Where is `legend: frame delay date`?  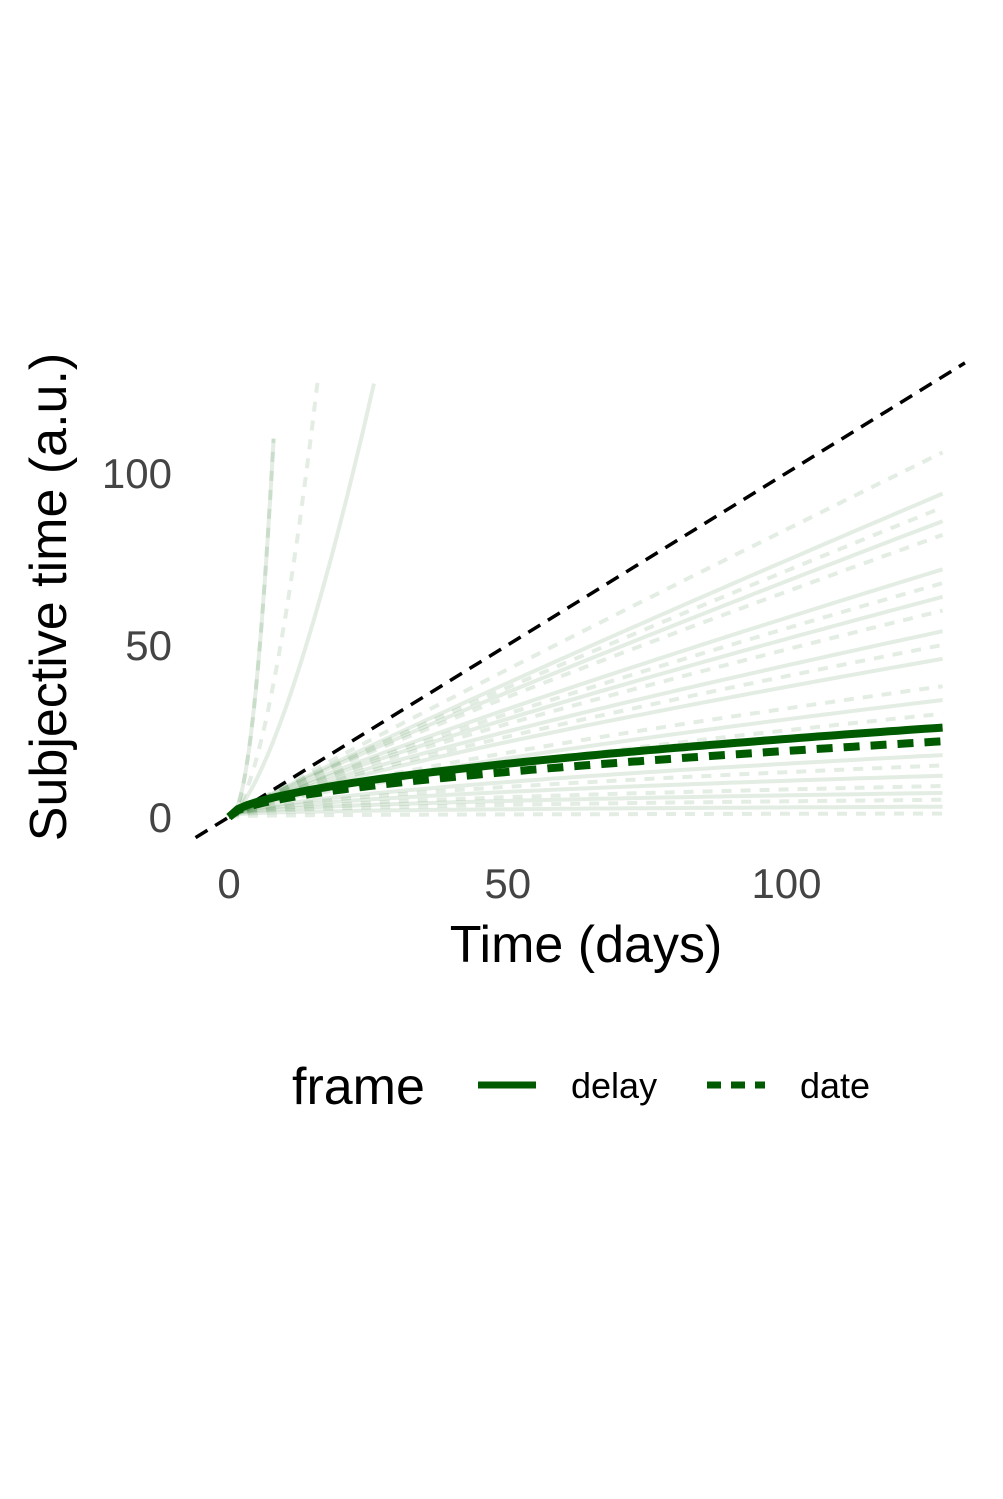 legend: frame delay date is located at coordinates (581, 1087).